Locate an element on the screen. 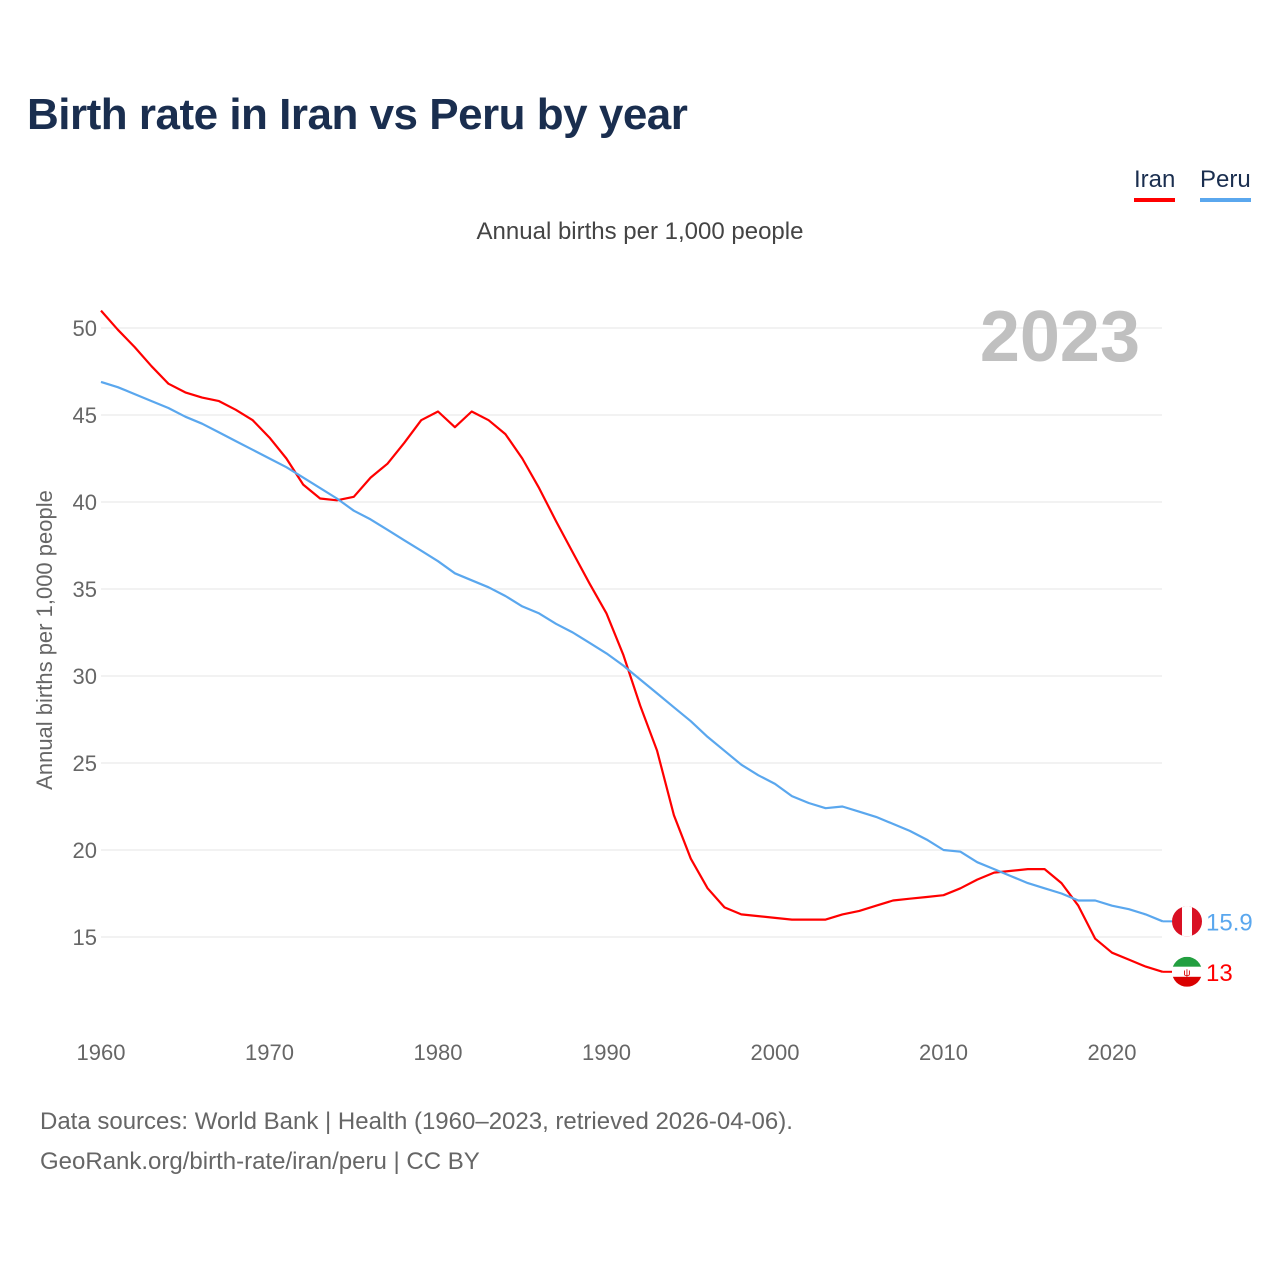 This screenshot has height=1280, width=1280. y-tick-label: 50 is located at coordinates (85, 328).